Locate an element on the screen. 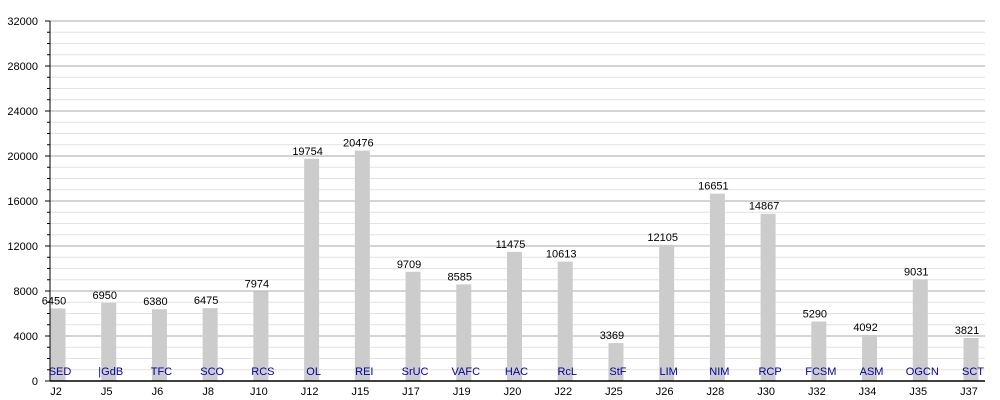  bar-value-label: 10613 is located at coordinates (561, 255).